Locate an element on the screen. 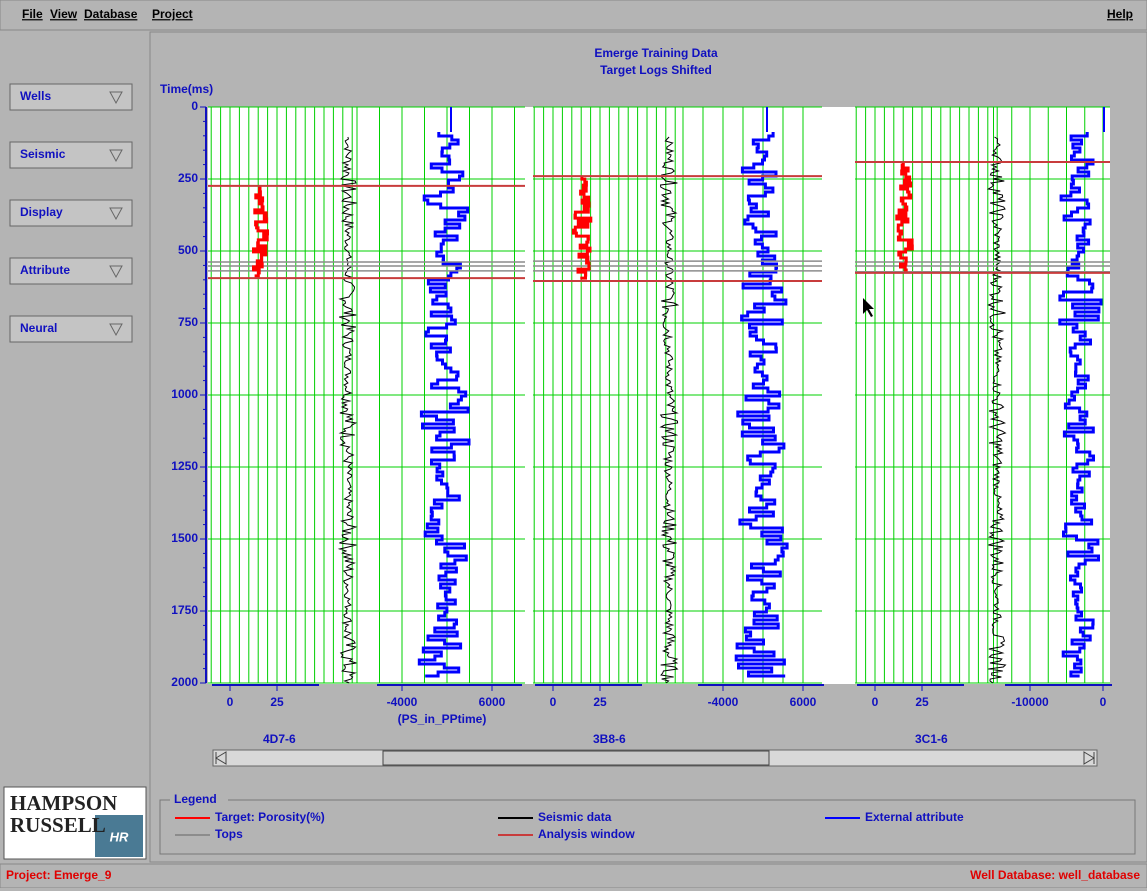  chart-subtitle: Target Logs Shifted is located at coordinates (656, 70).